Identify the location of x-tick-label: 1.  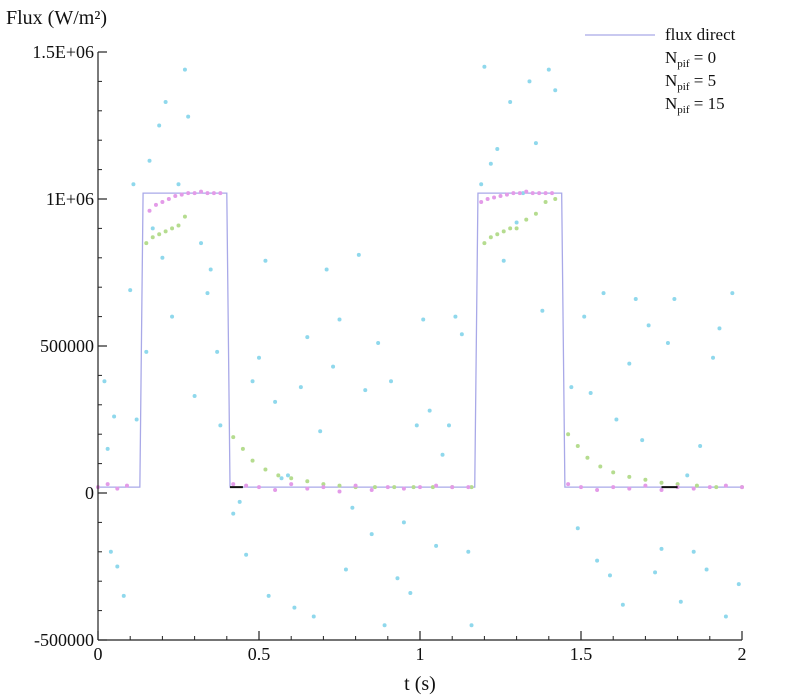
(420, 654).